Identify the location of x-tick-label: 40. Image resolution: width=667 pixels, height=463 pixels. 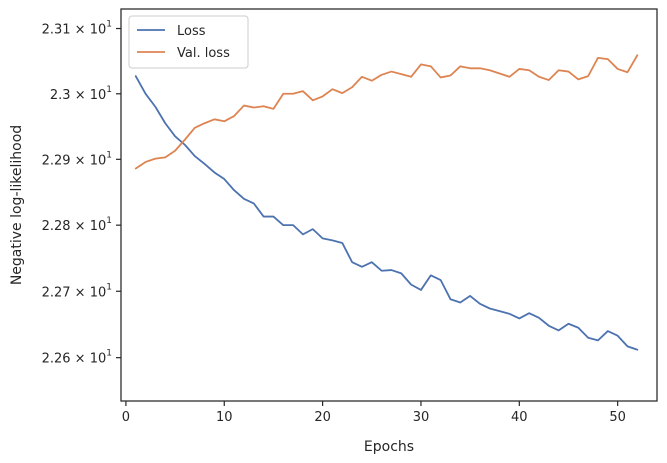
(519, 417).